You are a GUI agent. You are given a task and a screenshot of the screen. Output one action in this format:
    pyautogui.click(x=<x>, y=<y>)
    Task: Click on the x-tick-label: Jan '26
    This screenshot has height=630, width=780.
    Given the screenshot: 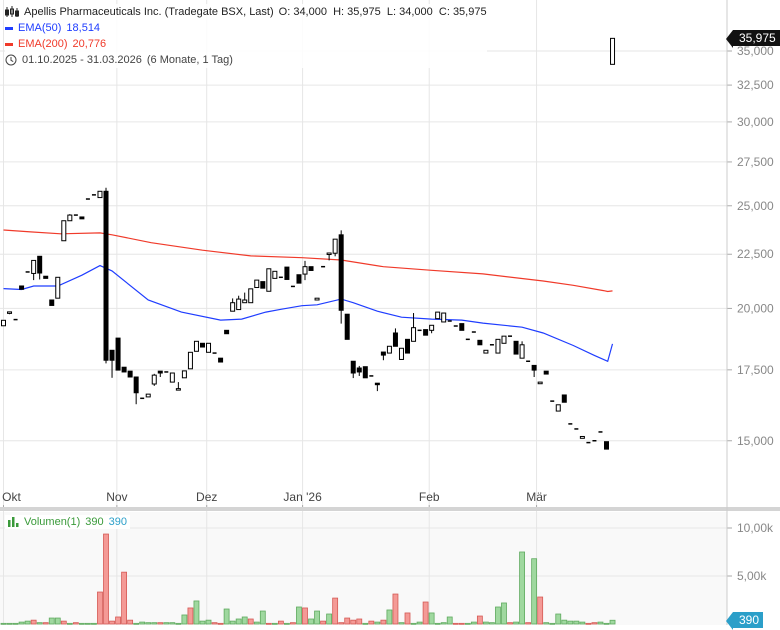 What is the action you would take?
    pyautogui.click(x=302, y=497)
    